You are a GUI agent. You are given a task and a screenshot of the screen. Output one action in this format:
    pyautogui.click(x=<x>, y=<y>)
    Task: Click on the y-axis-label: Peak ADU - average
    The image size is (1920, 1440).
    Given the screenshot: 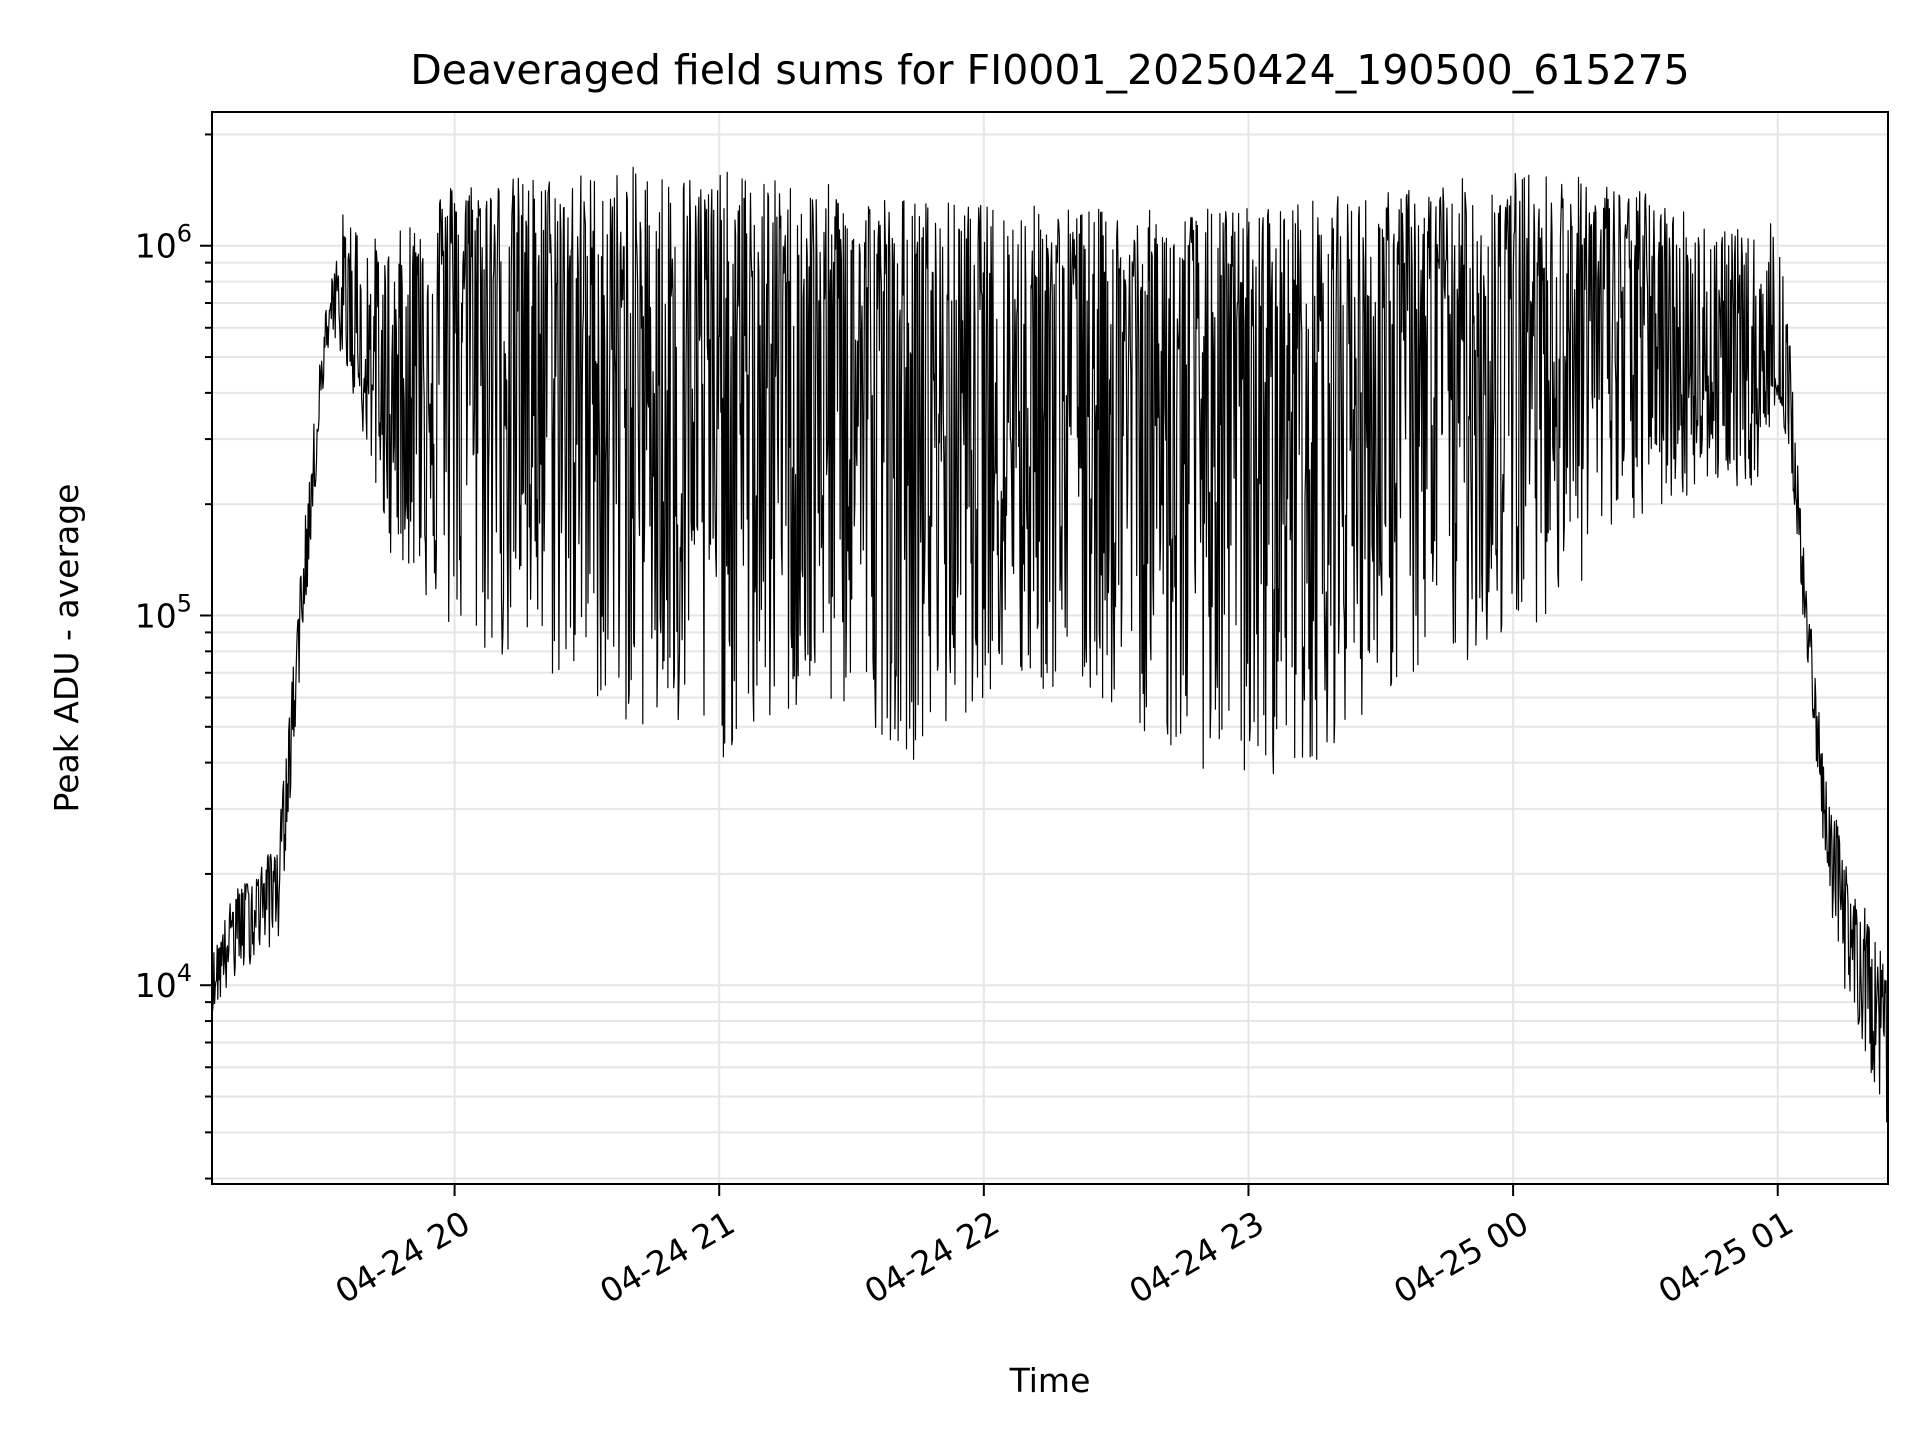 What is the action you would take?
    pyautogui.click(x=66, y=648)
    